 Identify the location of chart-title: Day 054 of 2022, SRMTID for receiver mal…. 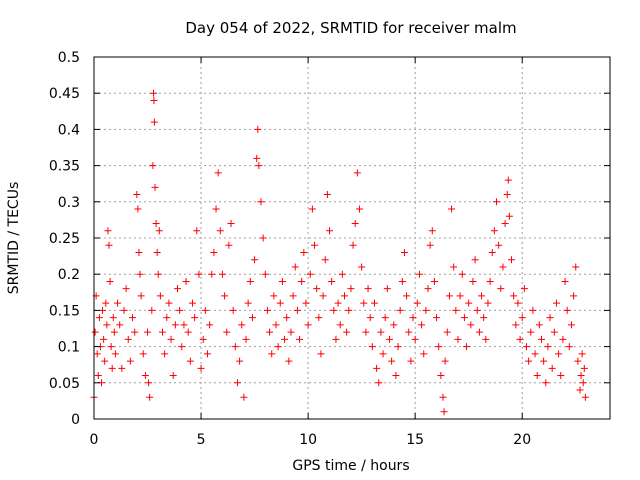
(350, 28).